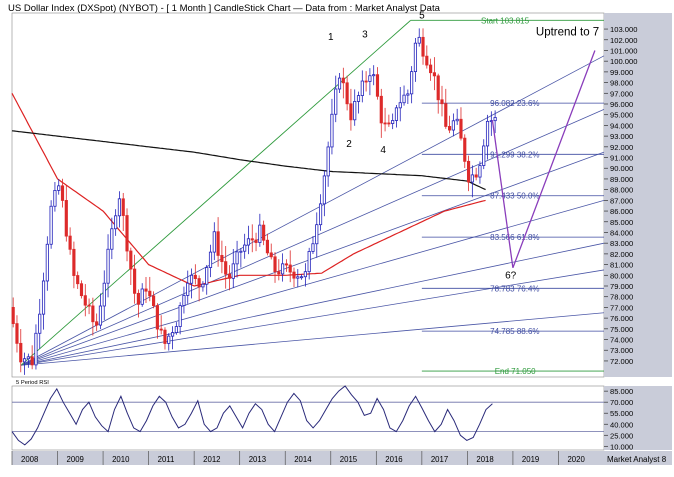  I want to click on price-tick-label: 101.000, so click(623, 50).